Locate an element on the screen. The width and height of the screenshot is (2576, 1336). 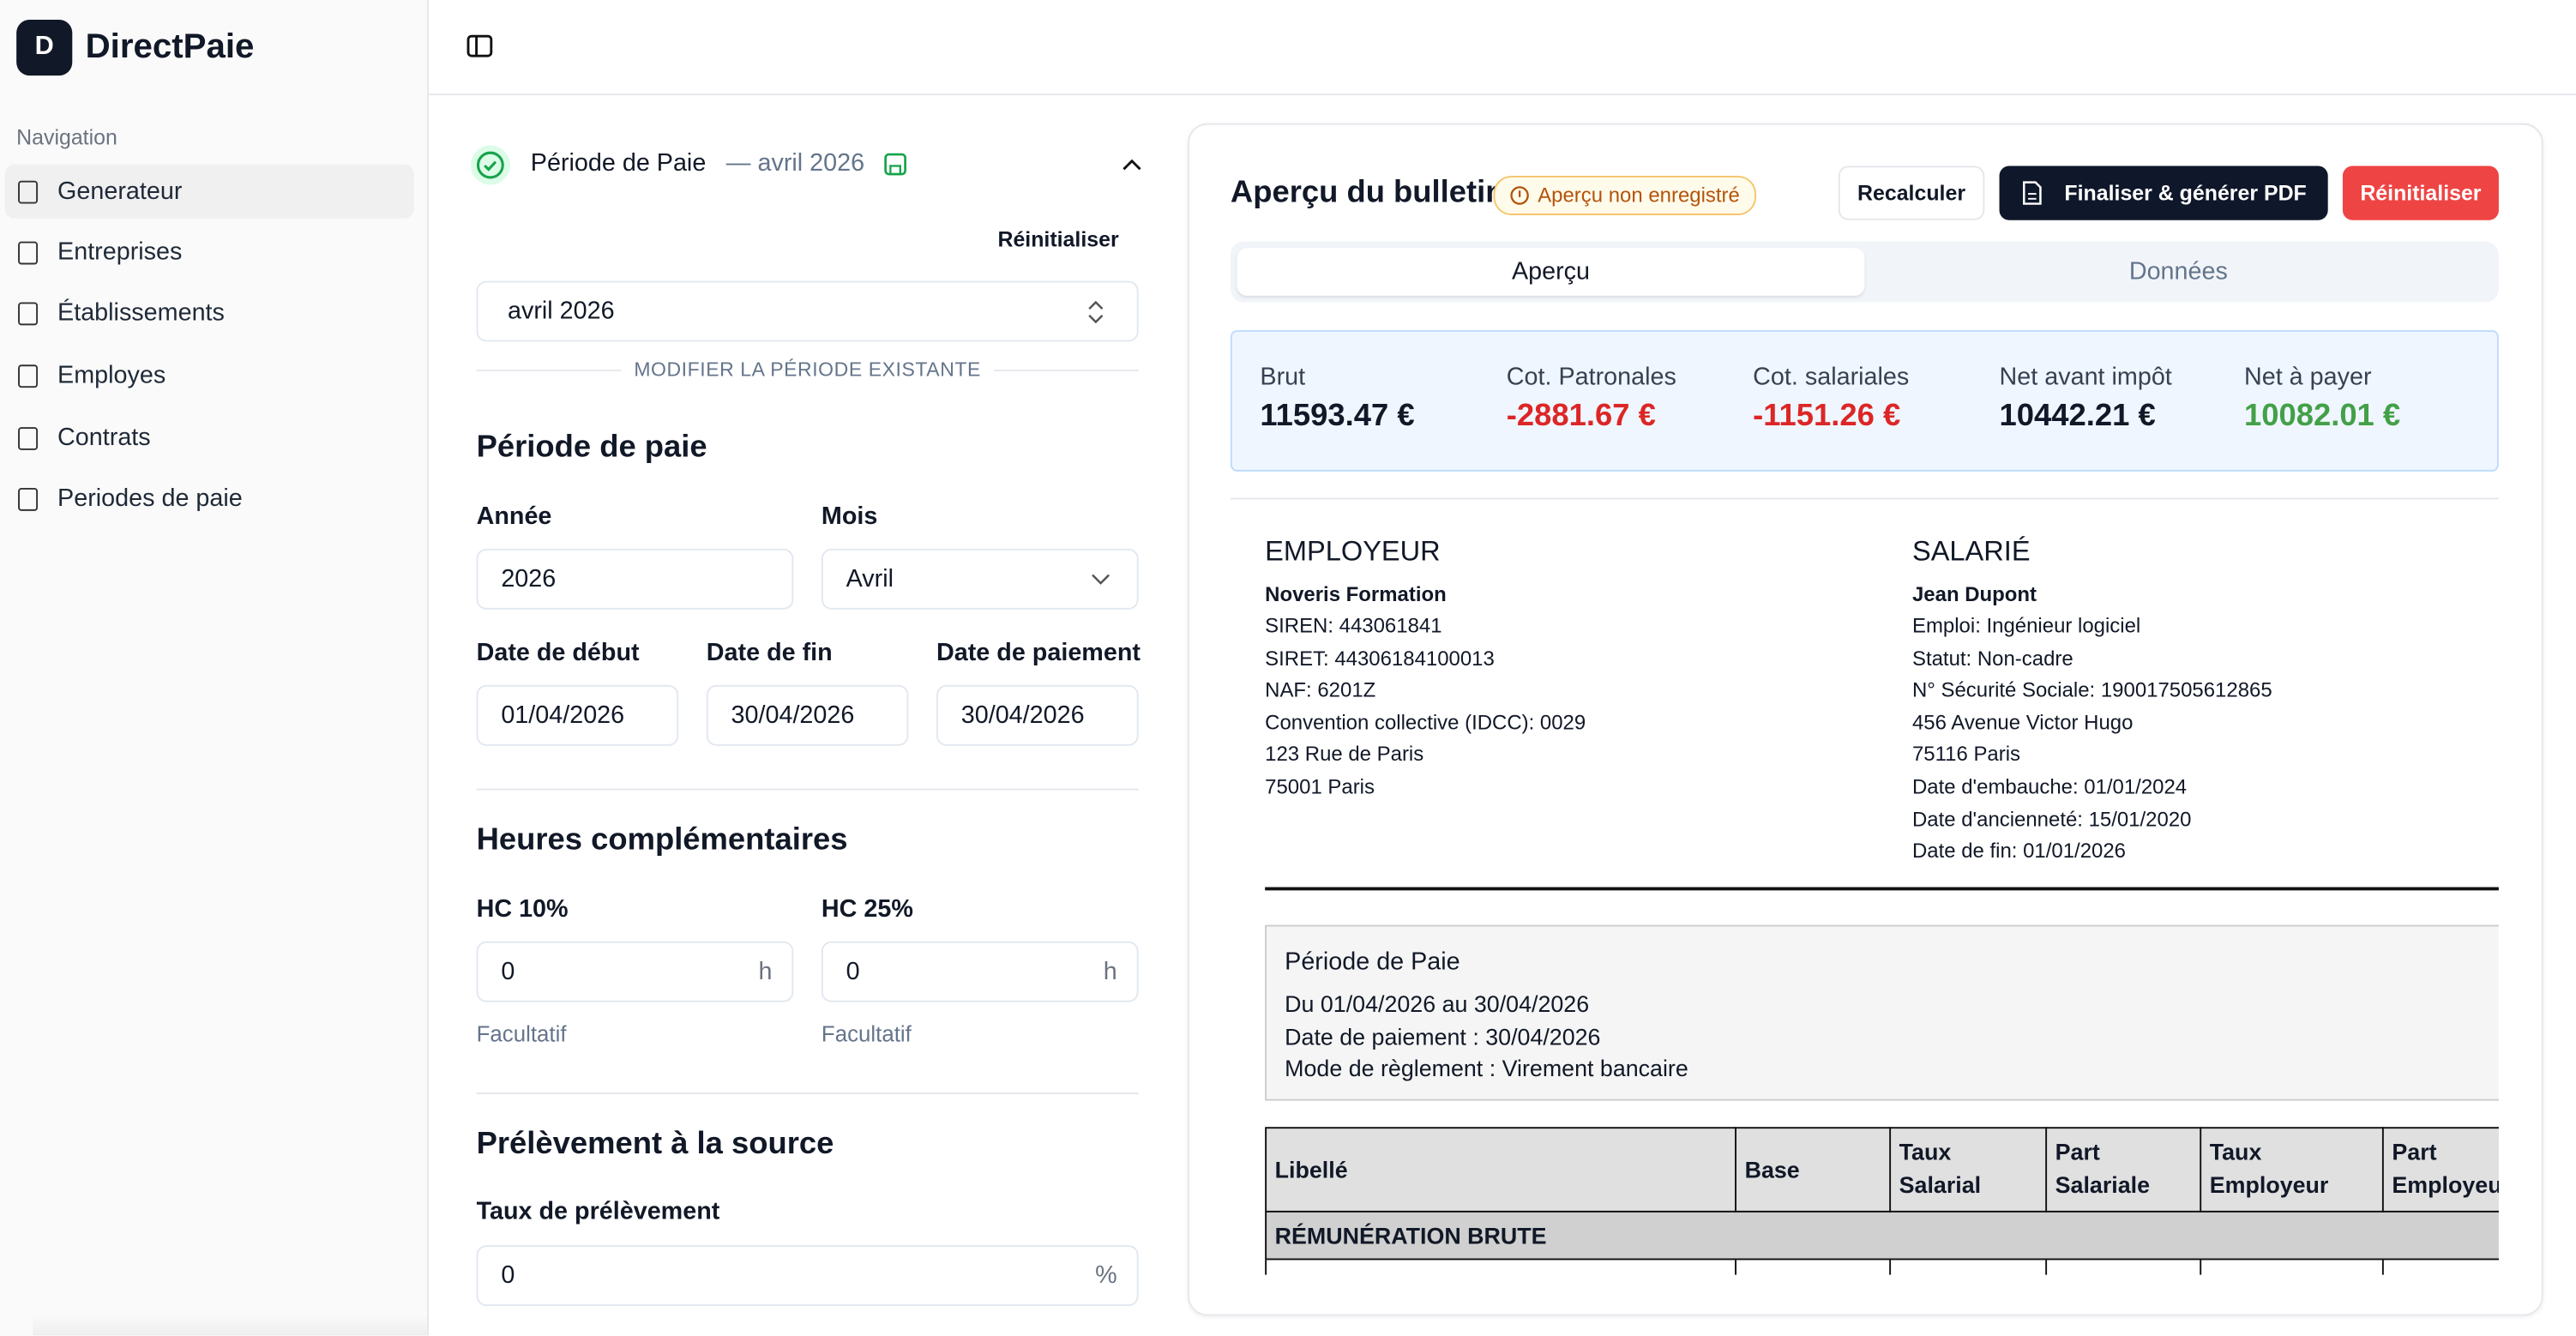
tab-active: Aperçu is located at coordinates (1551, 272).